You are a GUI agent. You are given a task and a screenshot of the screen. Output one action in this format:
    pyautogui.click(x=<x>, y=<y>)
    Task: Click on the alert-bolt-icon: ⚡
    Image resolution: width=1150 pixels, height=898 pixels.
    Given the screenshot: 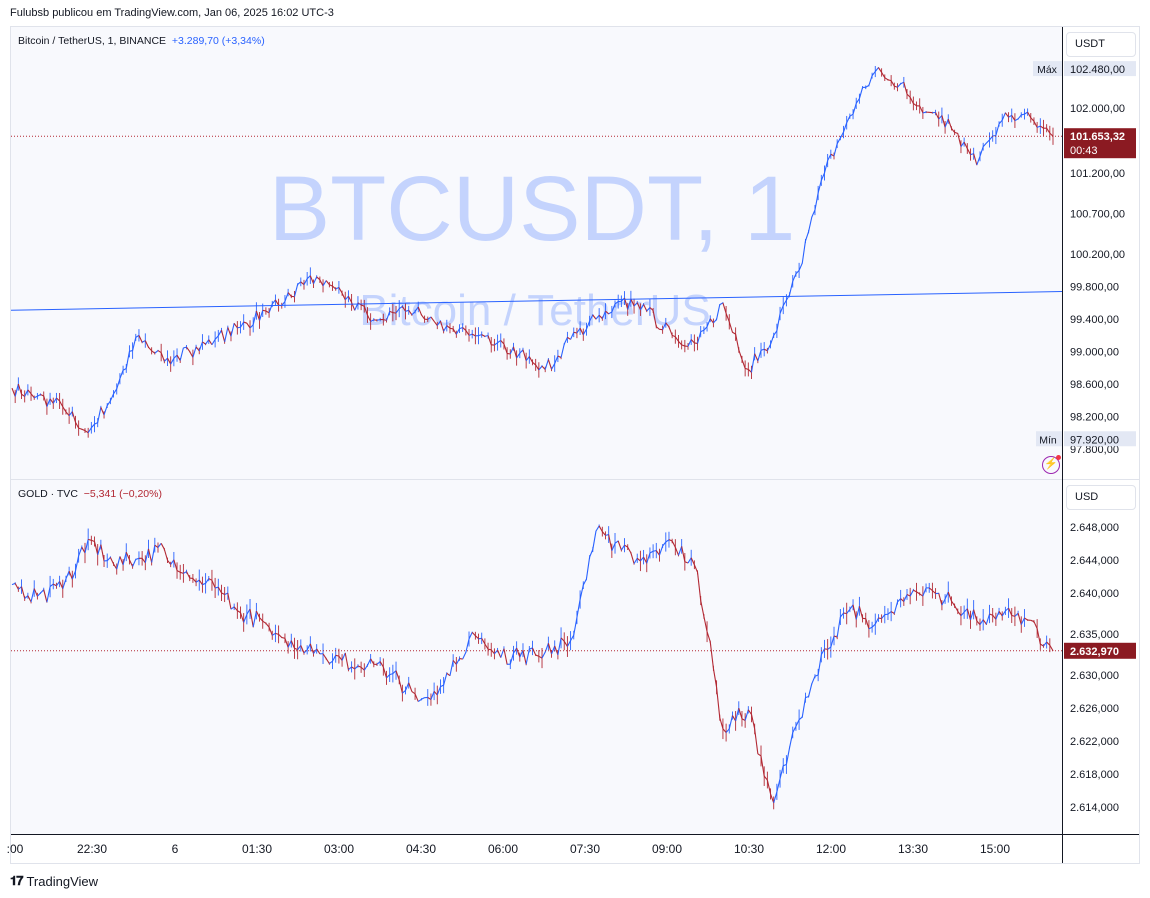 What is the action you would take?
    pyautogui.click(x=1051, y=464)
    